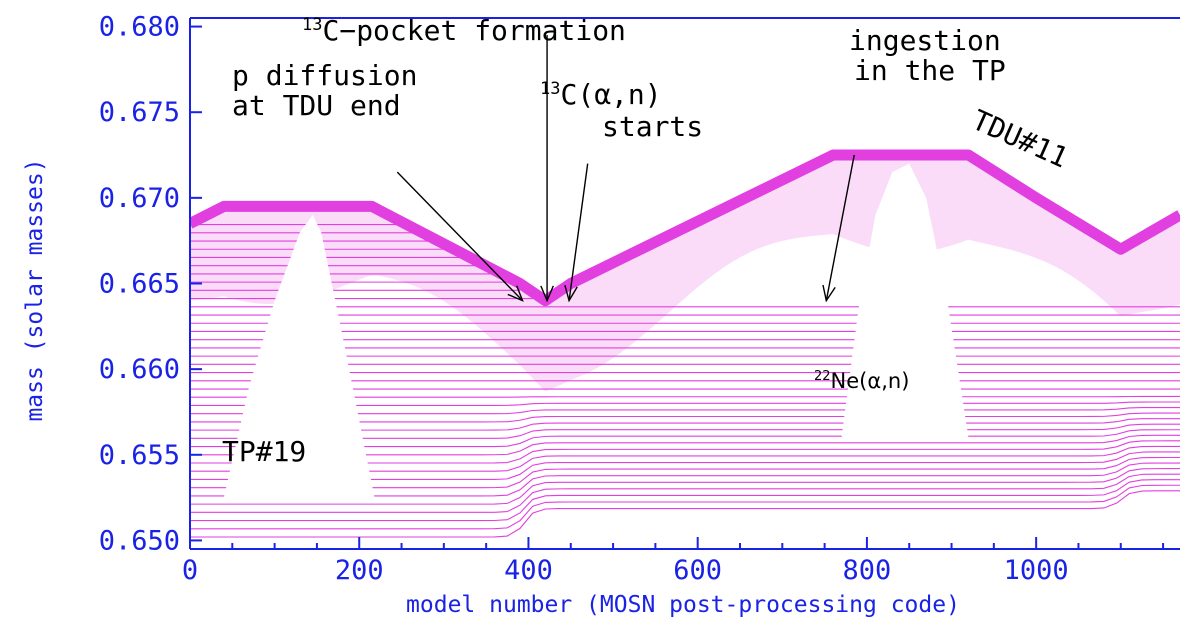  What do you see at coordinates (35, 289) in the screenshot?
I see `y-axis-label: mass (solar masses)` at bounding box center [35, 289].